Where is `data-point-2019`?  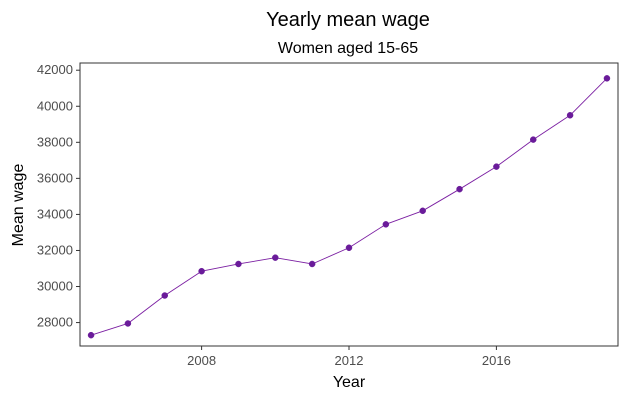
data-point-2019 is located at coordinates (607, 78).